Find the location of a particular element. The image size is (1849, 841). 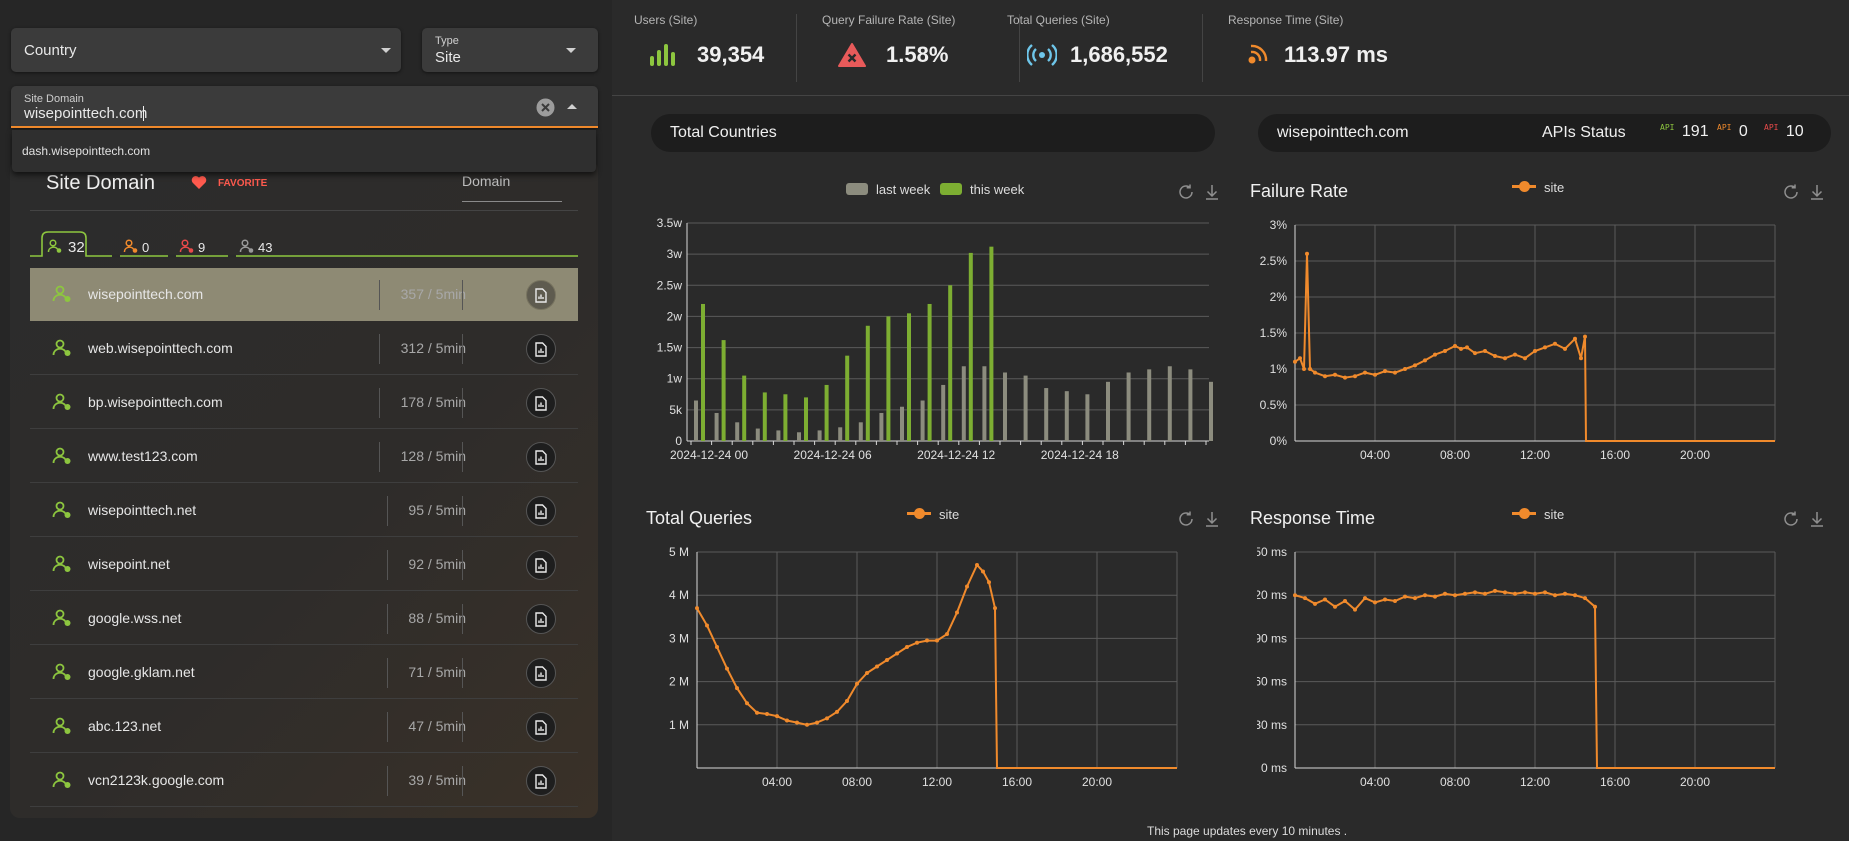

domain-row: bp.wisepointtech.com 178 / 5min is located at coordinates (304, 402).